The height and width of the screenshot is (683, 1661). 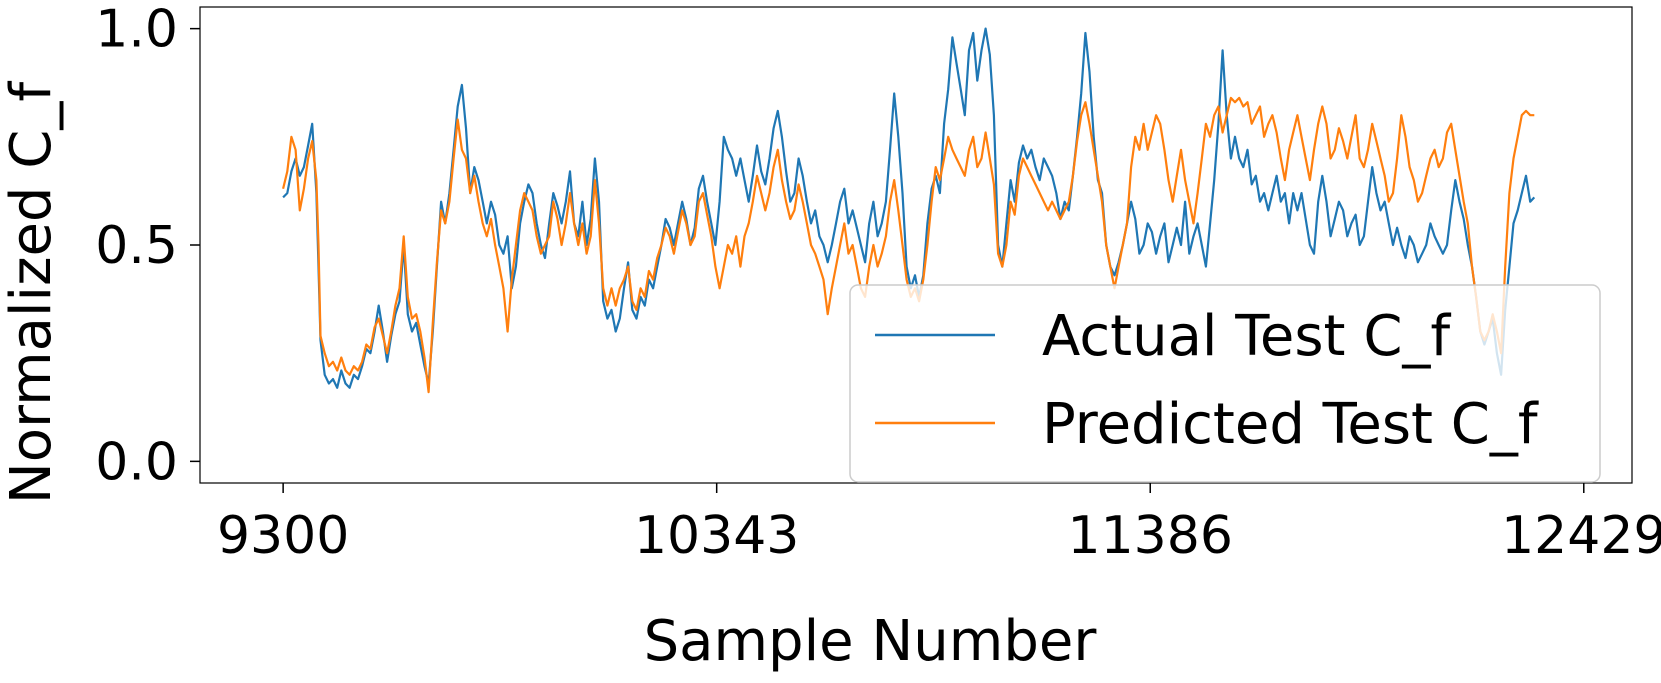 What do you see at coordinates (1581, 536) in the screenshot?
I see `x-tick-label: 12429` at bounding box center [1581, 536].